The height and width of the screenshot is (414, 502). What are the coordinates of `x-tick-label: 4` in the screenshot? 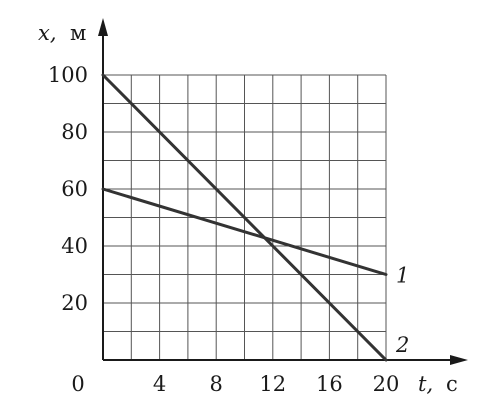 It's located at (159, 384).